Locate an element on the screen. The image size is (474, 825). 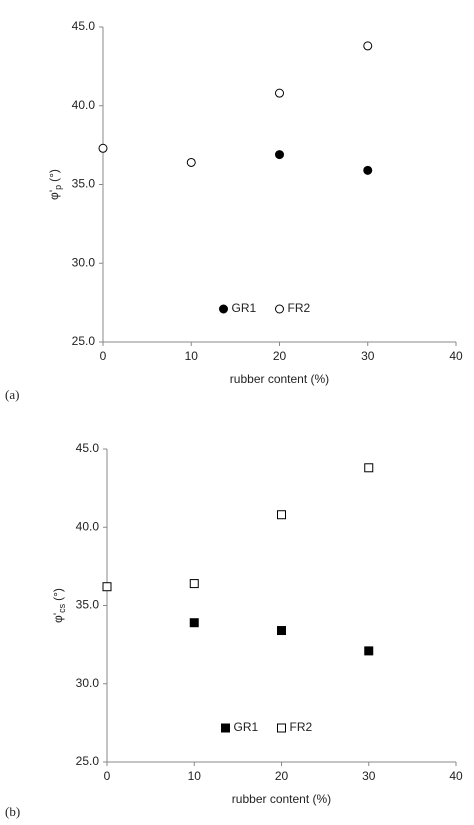
y-label-sub: p is located at coordinates (58, 187).